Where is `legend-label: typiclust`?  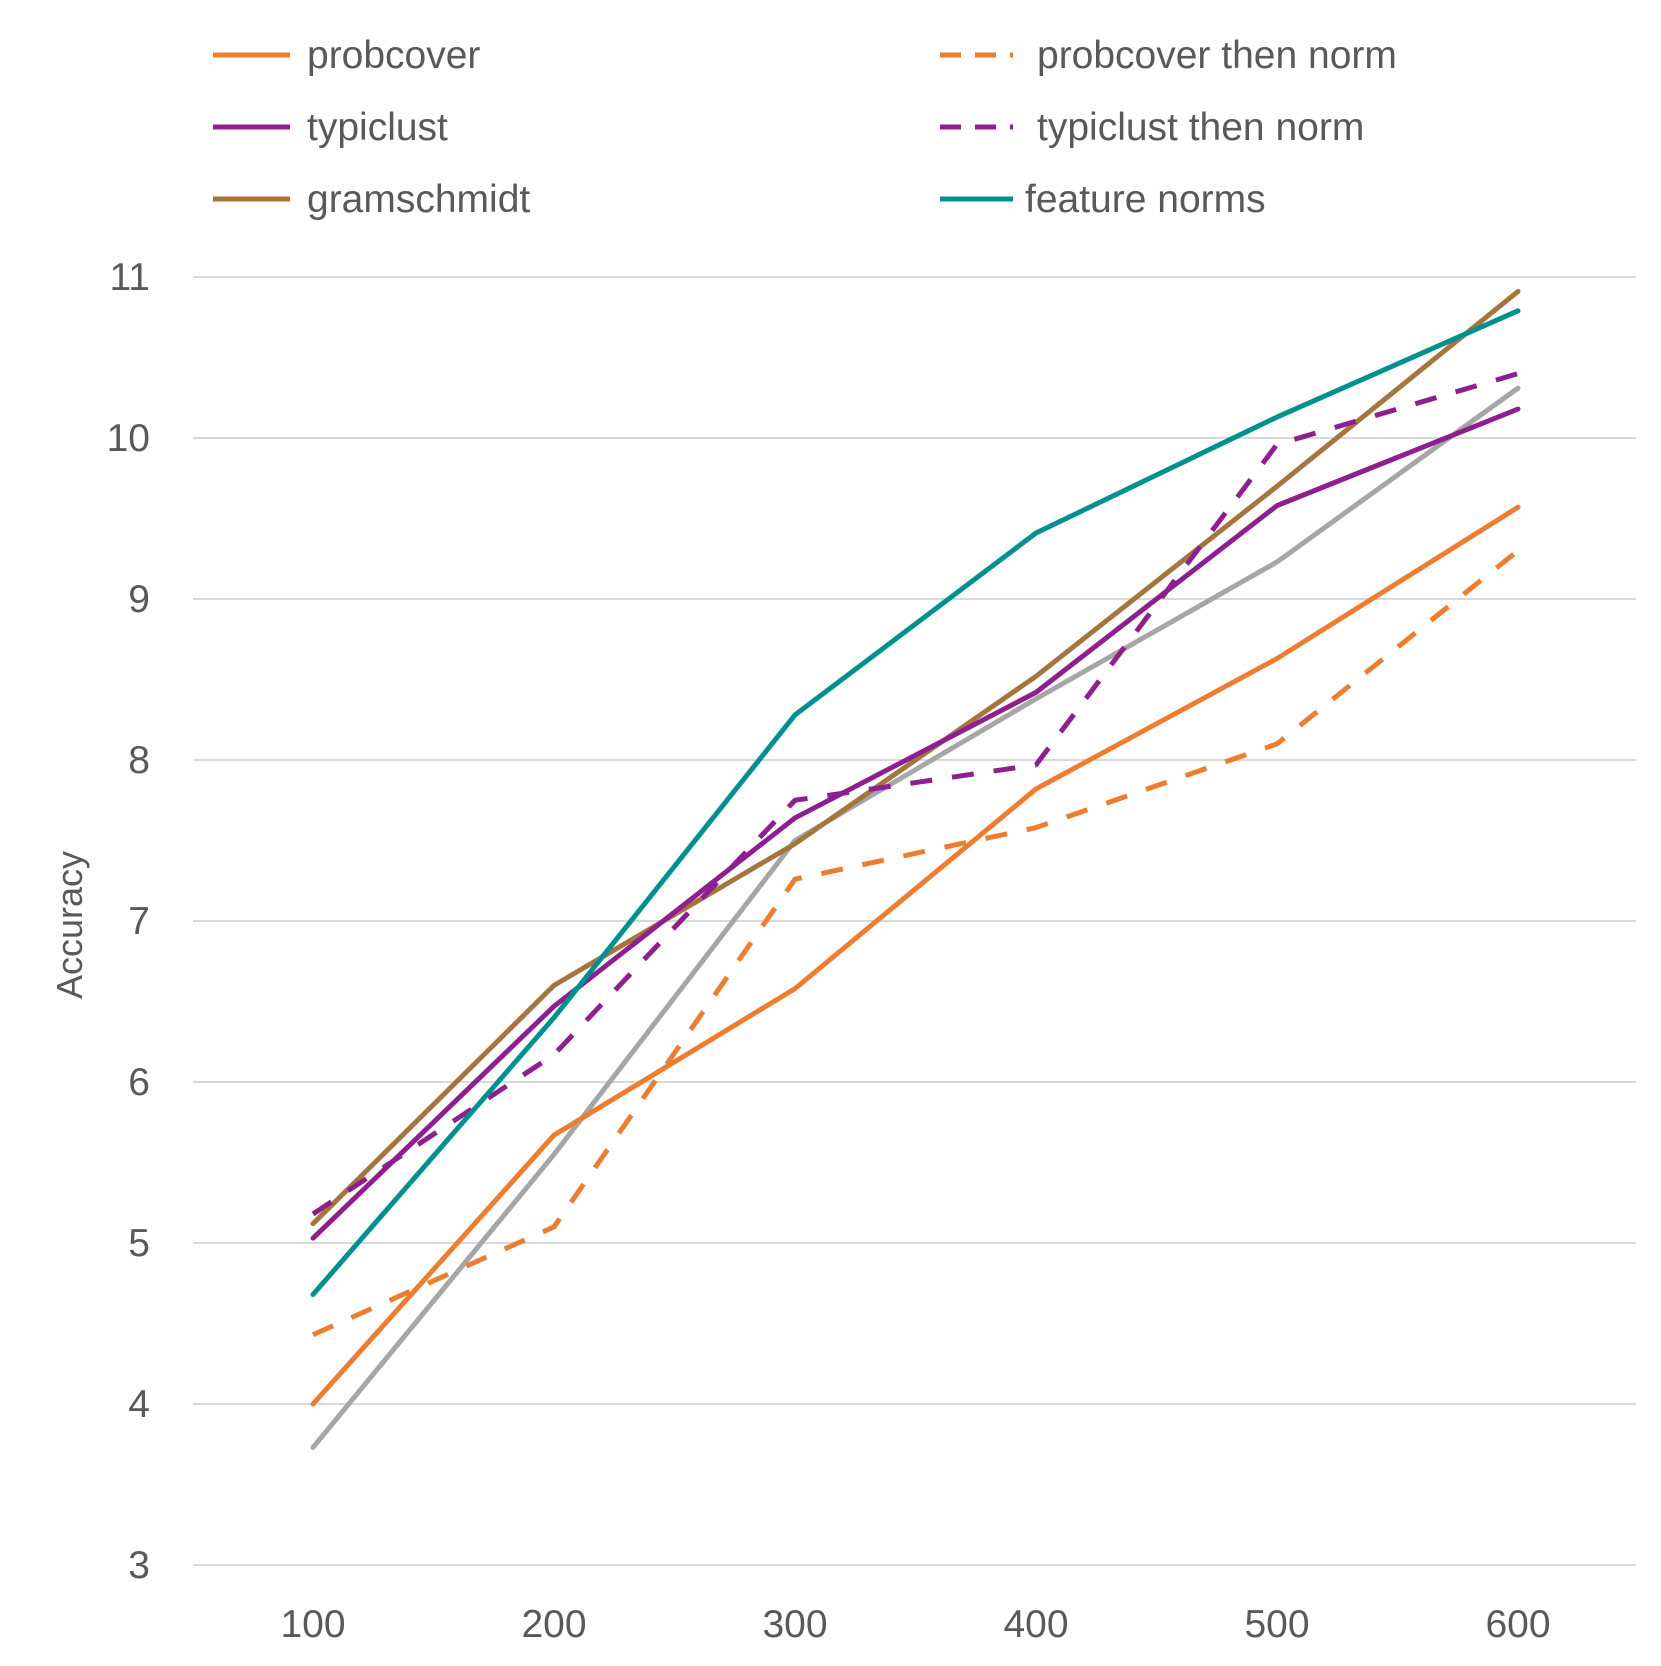 legend-label: typiclust is located at coordinates (377, 127).